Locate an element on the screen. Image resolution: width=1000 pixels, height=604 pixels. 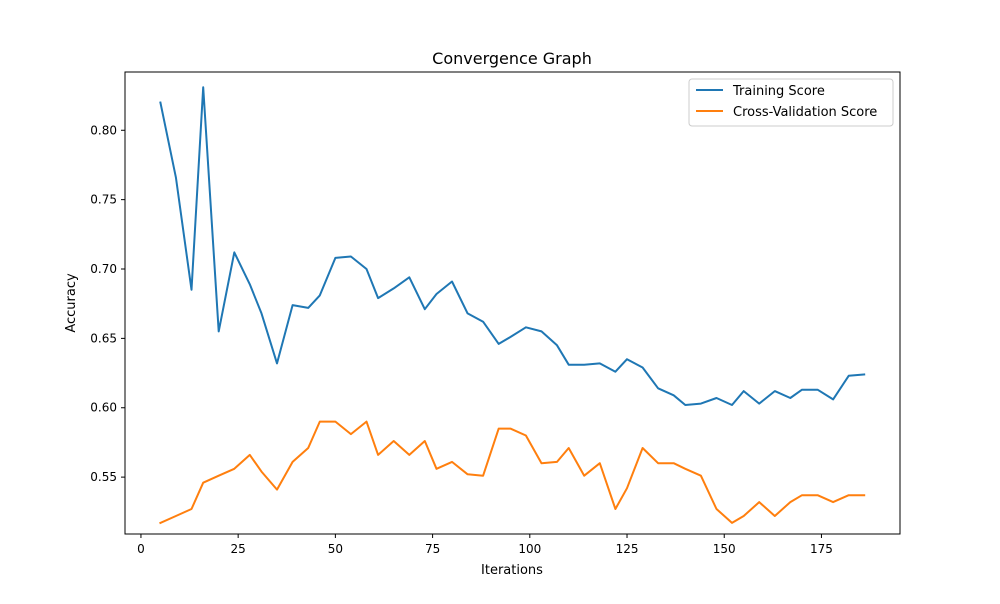
chart-title: Convergence Graph is located at coordinates (512, 58).